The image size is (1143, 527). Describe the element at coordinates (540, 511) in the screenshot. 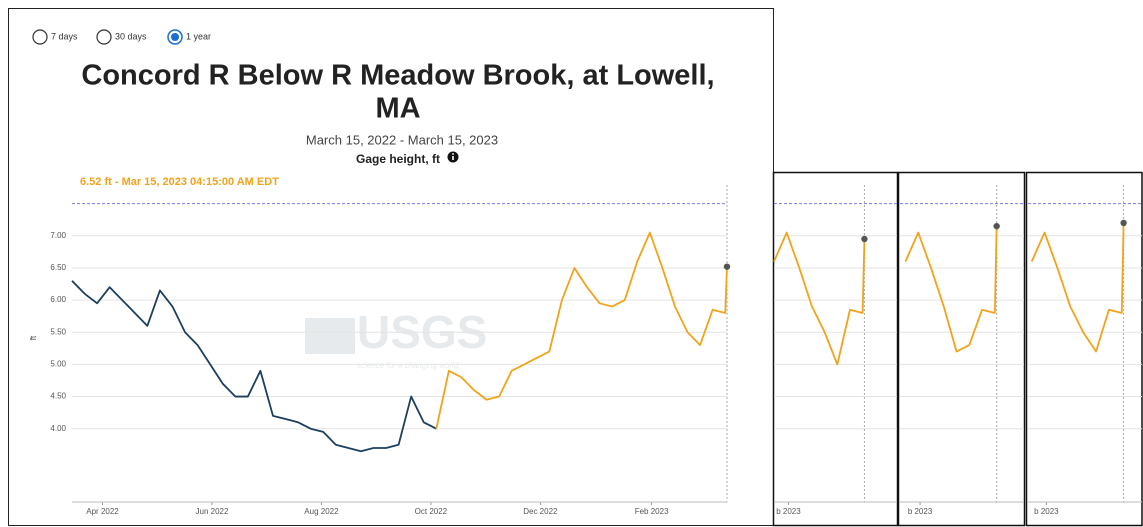

I see `x-tick-label: Dec 2022` at that location.